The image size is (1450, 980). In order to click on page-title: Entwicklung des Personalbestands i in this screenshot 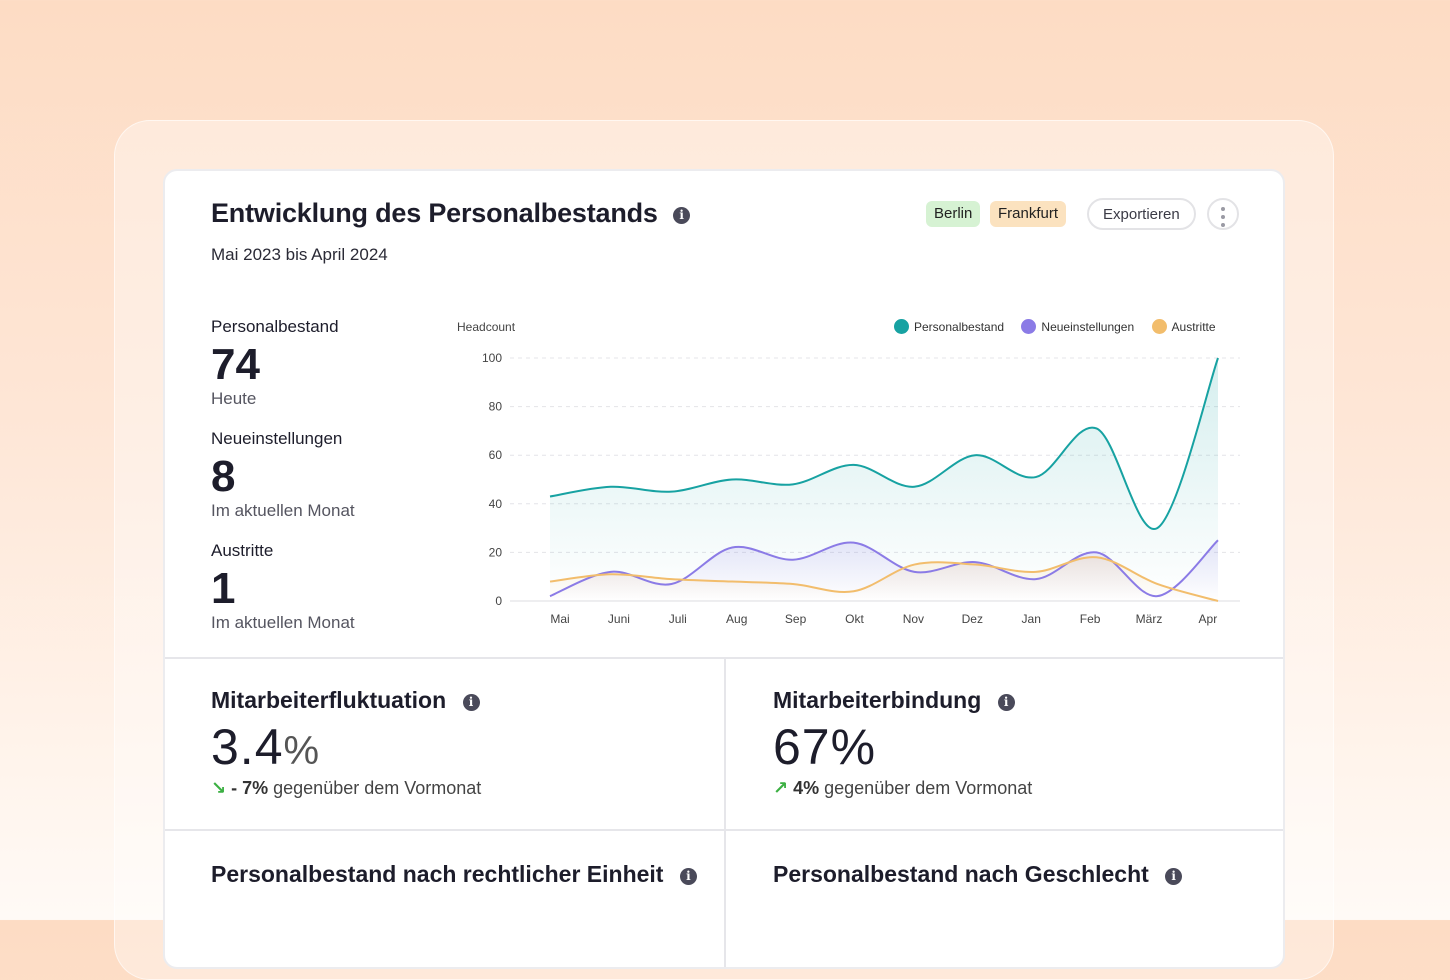, I will do `click(451, 213)`.